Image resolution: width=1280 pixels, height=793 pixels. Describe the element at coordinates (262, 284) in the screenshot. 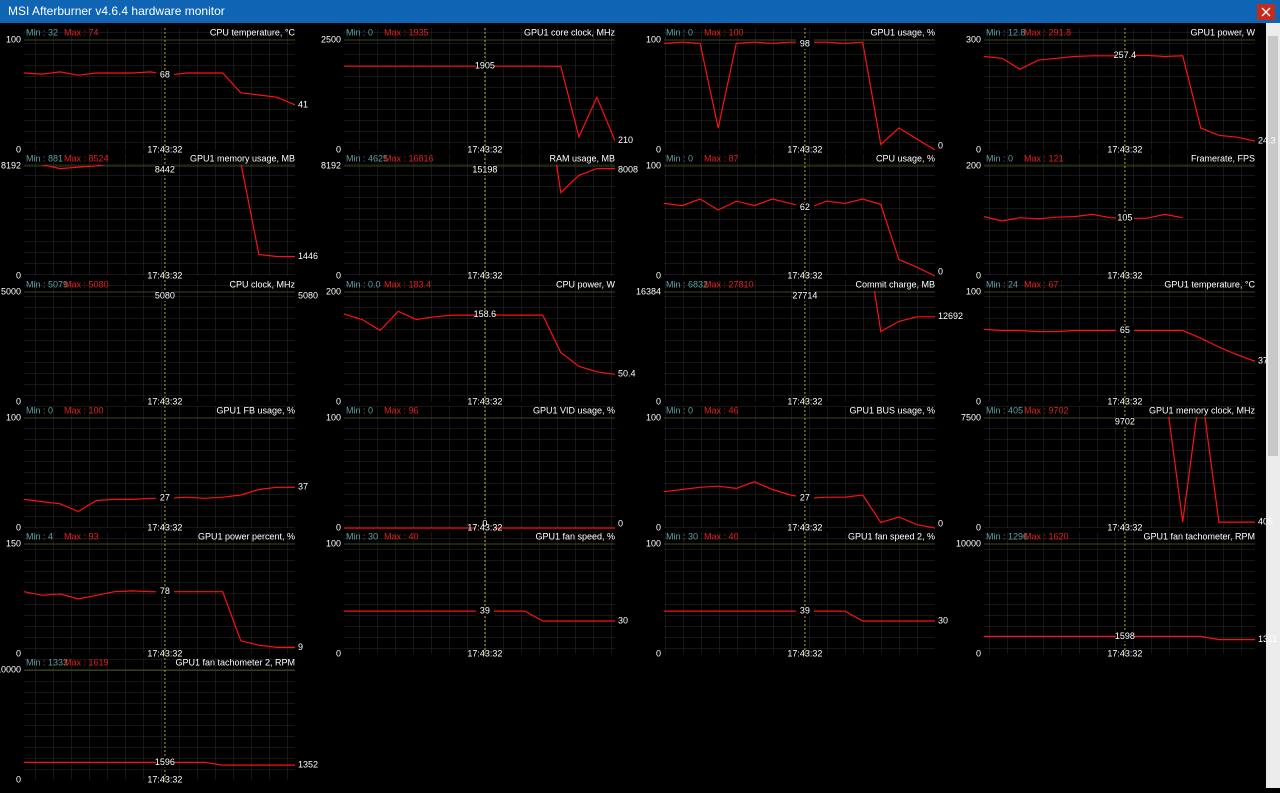

I see `panel-title: CPU clock, MHz` at that location.